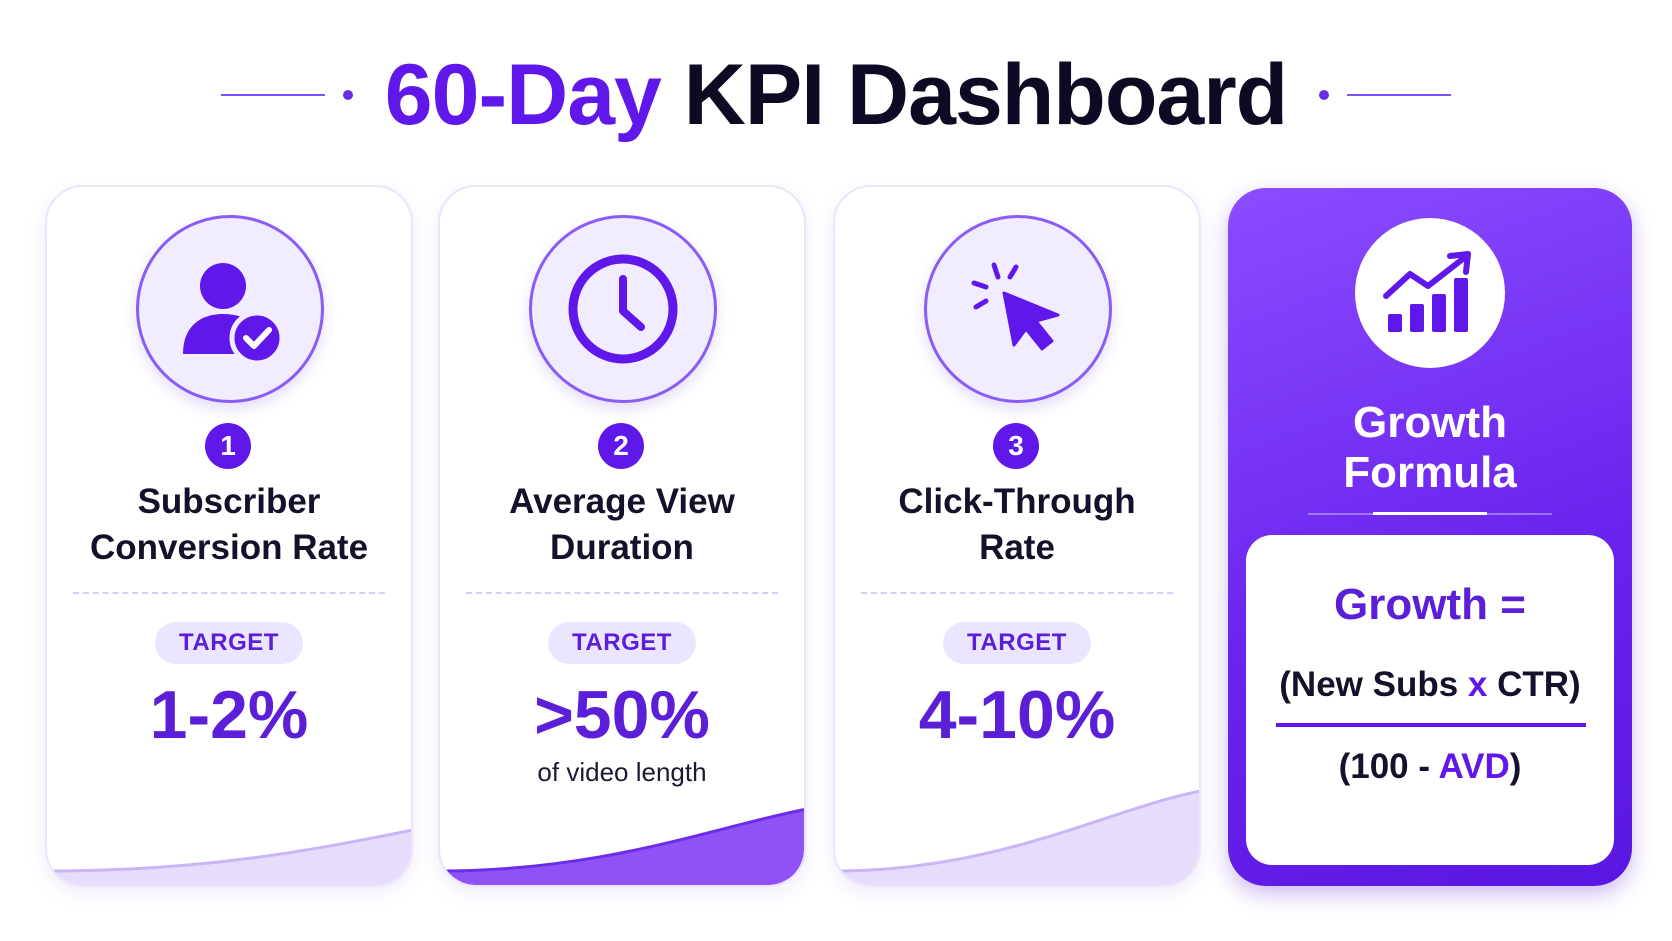 This screenshot has height=941, width=1672. Describe the element at coordinates (1430, 472) in the screenshot. I see `formula-heading-line2: Formula` at that location.